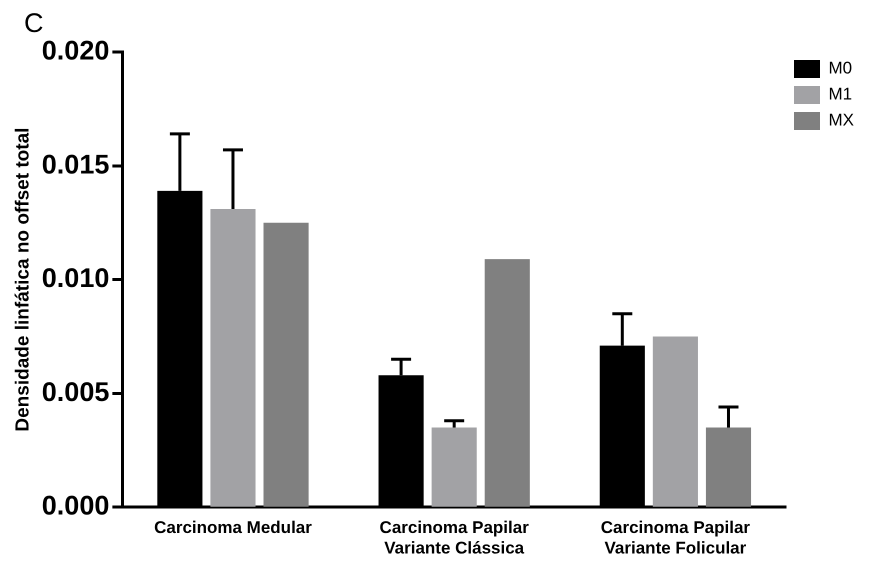 The height and width of the screenshot is (570, 882). What do you see at coordinates (76, 50) in the screenshot?
I see `y-tick-label: 0.020` at bounding box center [76, 50].